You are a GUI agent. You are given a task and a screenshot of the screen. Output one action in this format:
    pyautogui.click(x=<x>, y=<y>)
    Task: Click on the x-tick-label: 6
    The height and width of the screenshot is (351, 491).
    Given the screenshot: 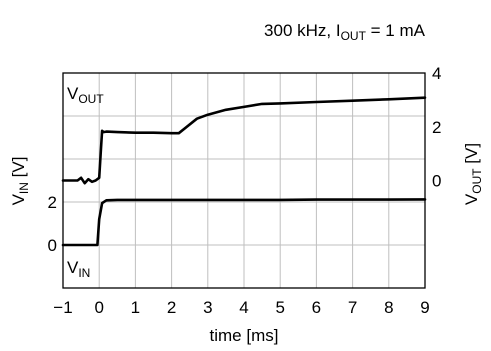 What is the action you would take?
    pyautogui.click(x=316, y=307)
    